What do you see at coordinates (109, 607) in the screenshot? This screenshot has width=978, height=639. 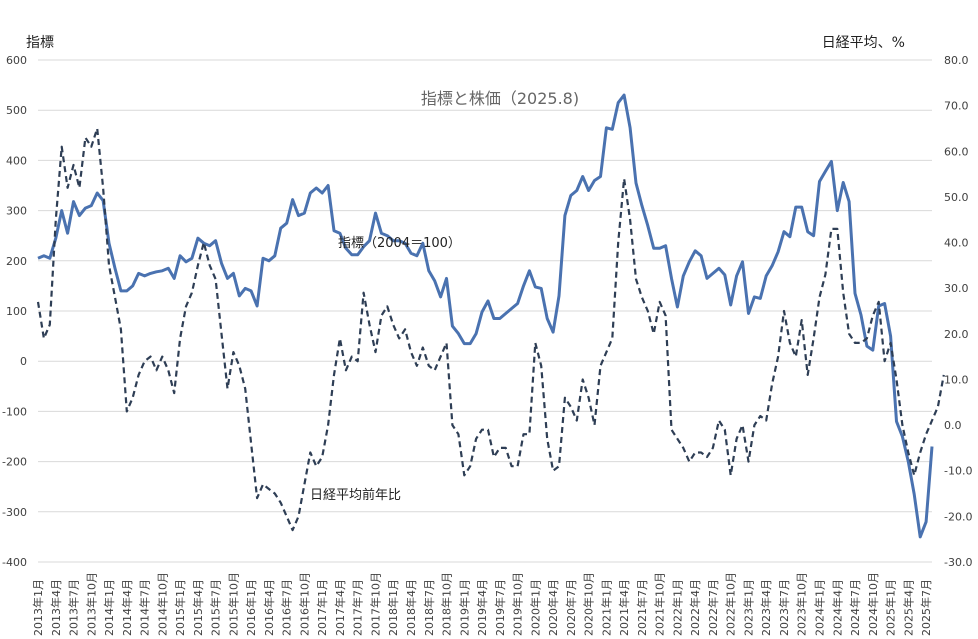 I see `x-tick-label: 2014年1月` at bounding box center [109, 607].